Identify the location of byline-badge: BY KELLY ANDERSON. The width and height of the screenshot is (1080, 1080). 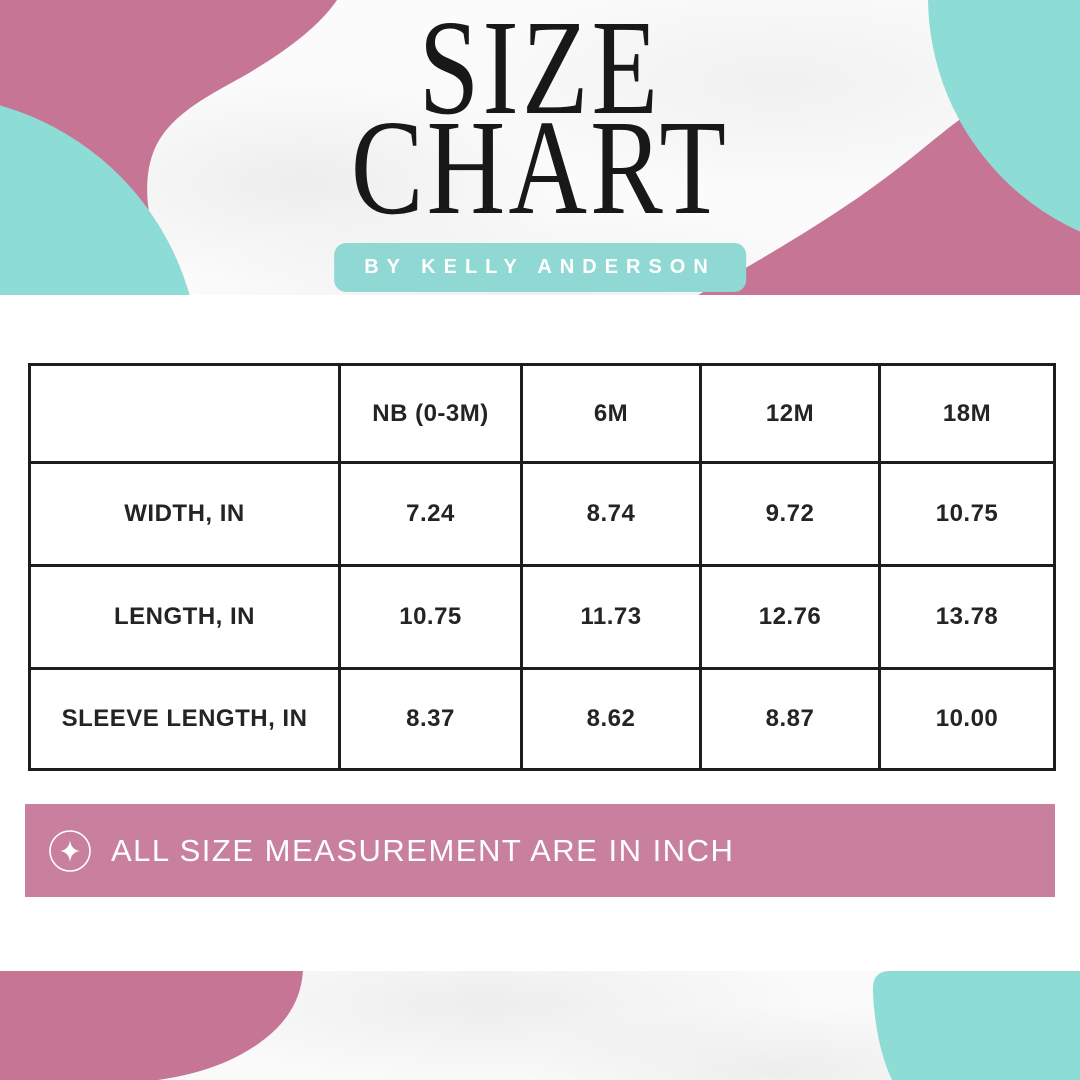
(540, 267).